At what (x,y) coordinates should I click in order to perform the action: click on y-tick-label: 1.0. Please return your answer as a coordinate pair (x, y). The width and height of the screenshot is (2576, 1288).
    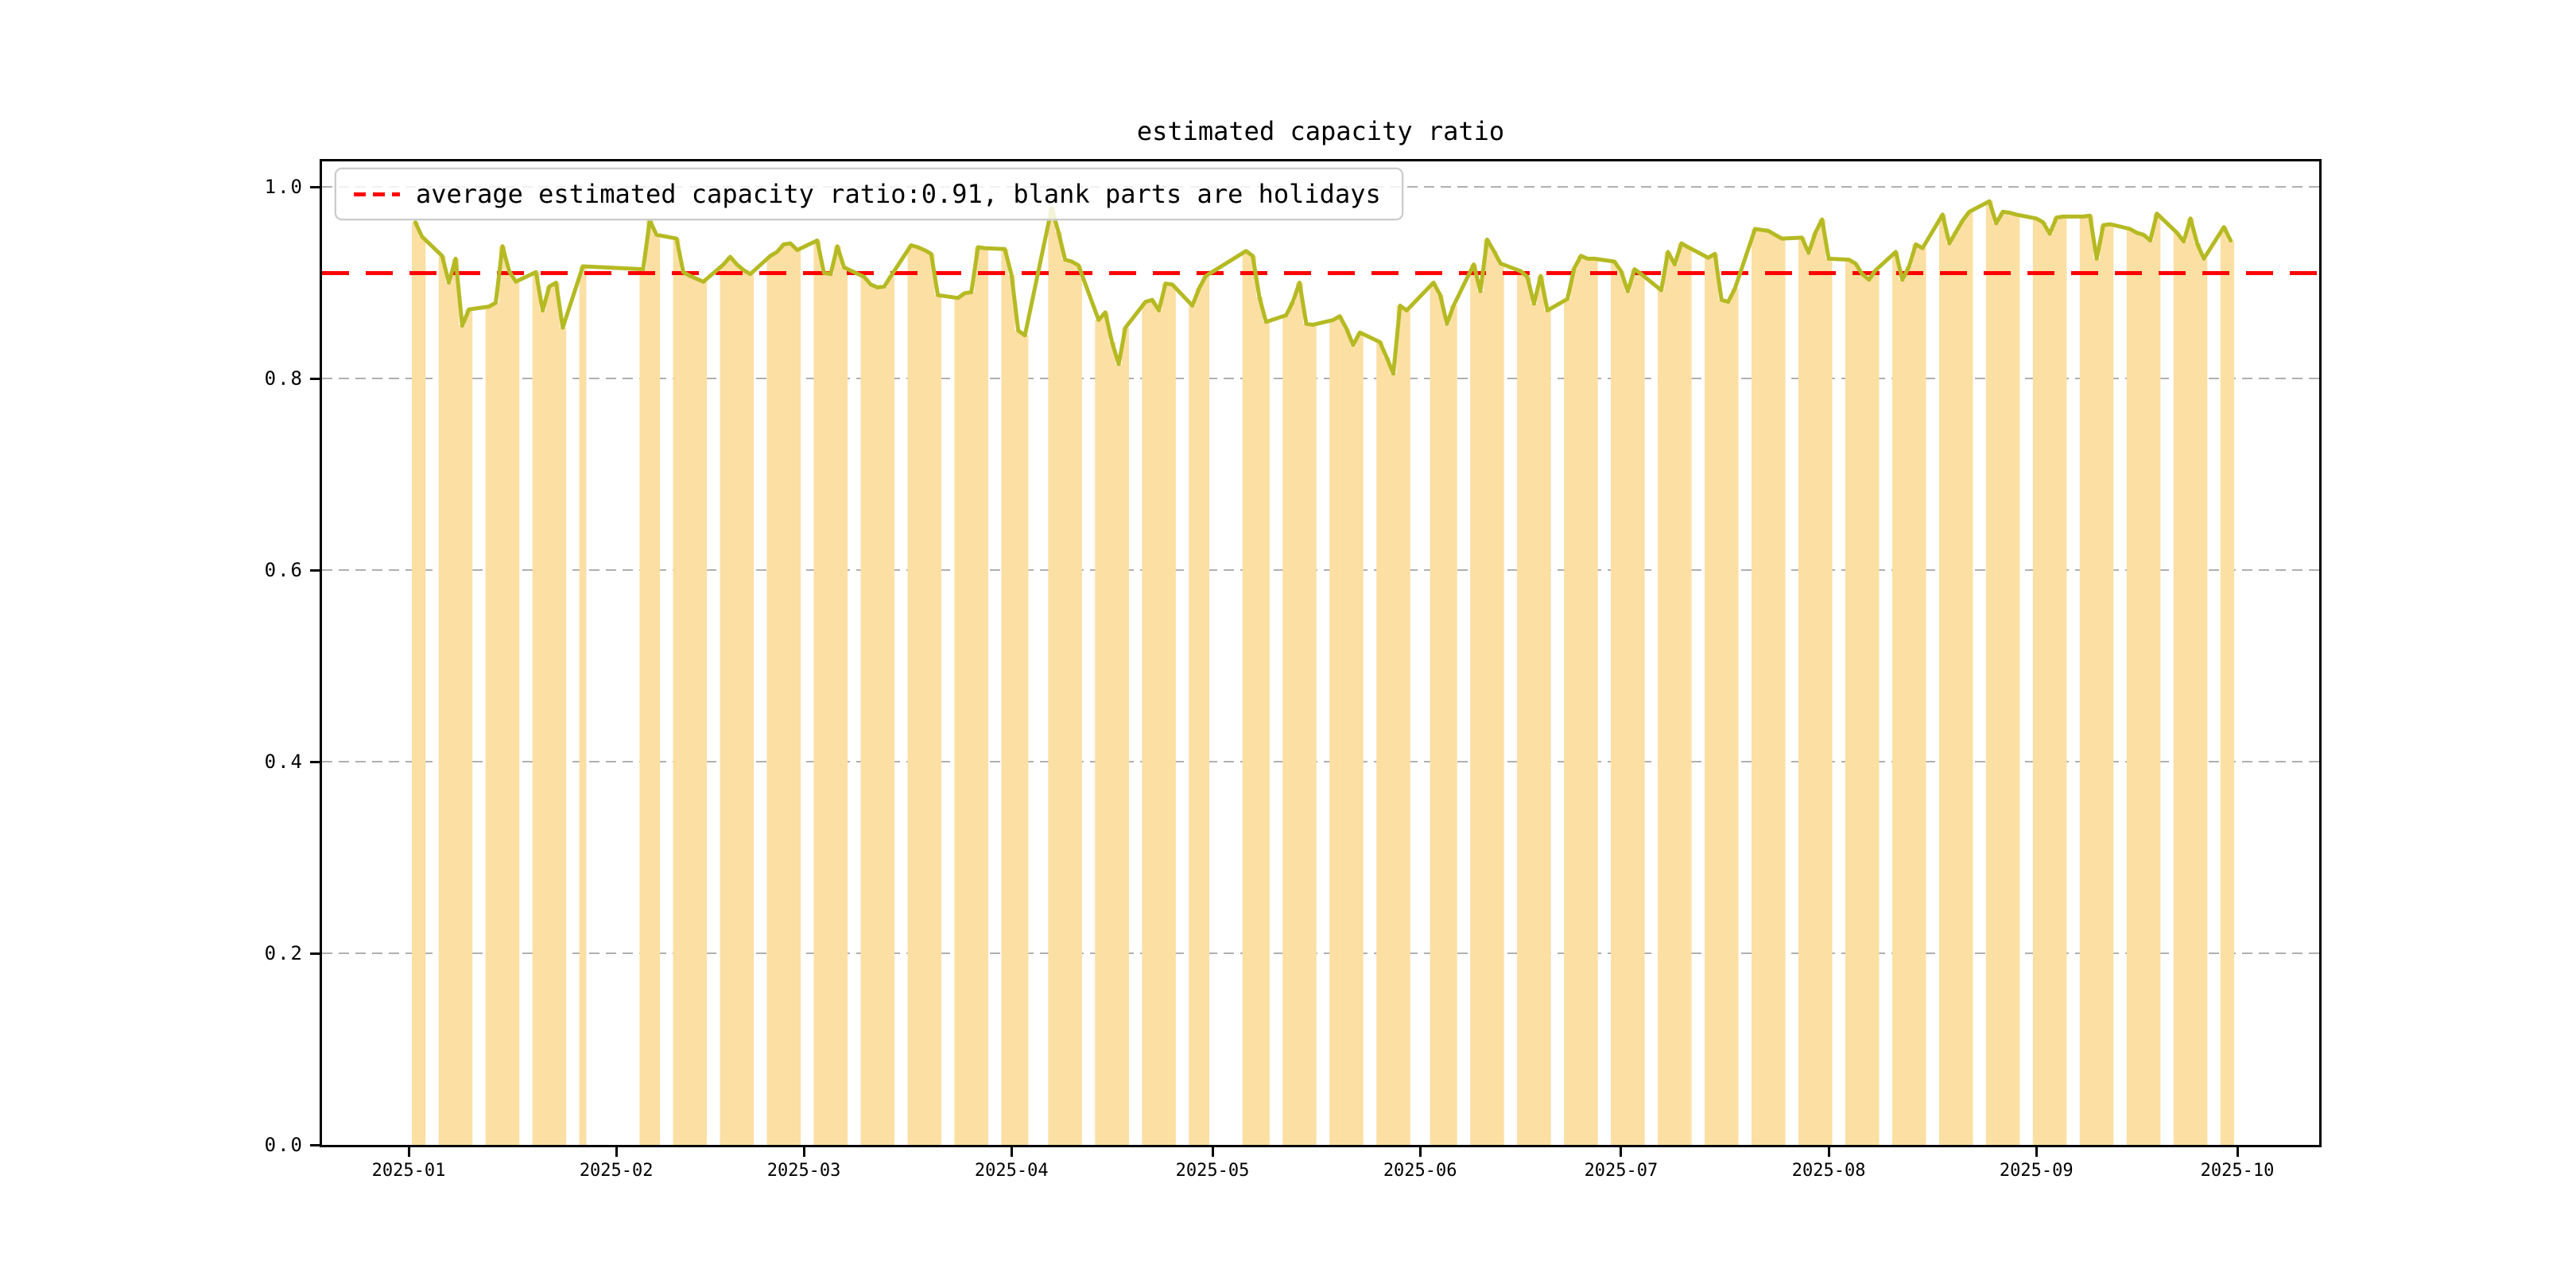
    Looking at the image, I should click on (284, 187).